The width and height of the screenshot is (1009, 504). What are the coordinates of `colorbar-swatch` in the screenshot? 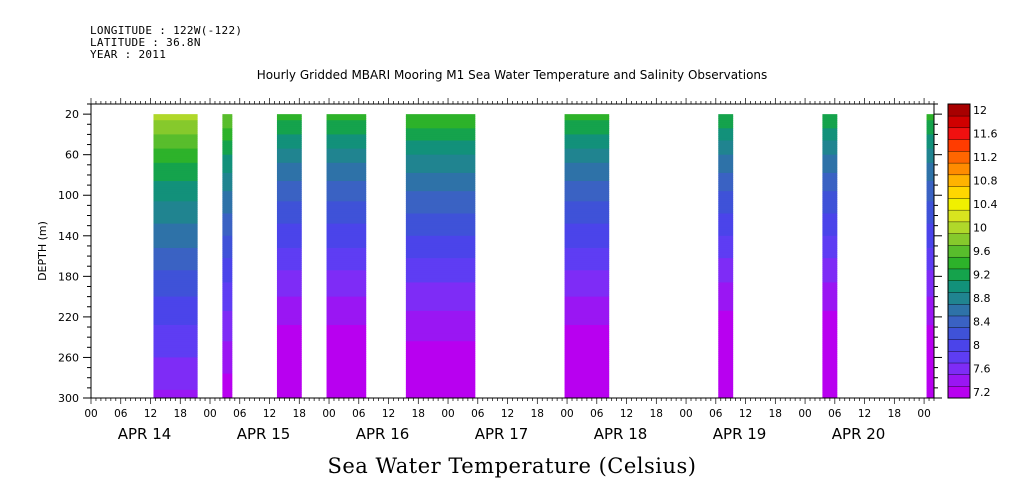 It's located at (959, 216).